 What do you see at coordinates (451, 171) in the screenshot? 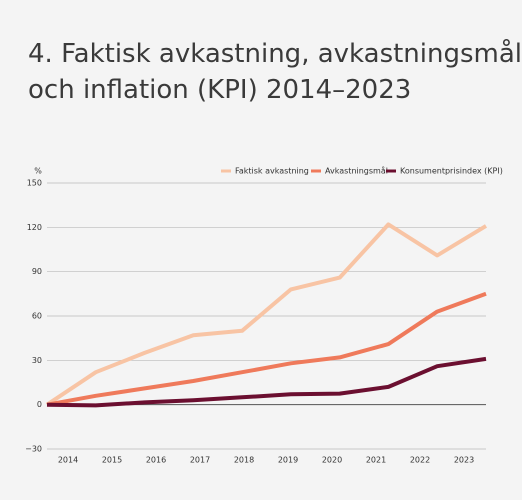
I see `legend-label: Konsumentprisindex (KPI)` at bounding box center [451, 171].